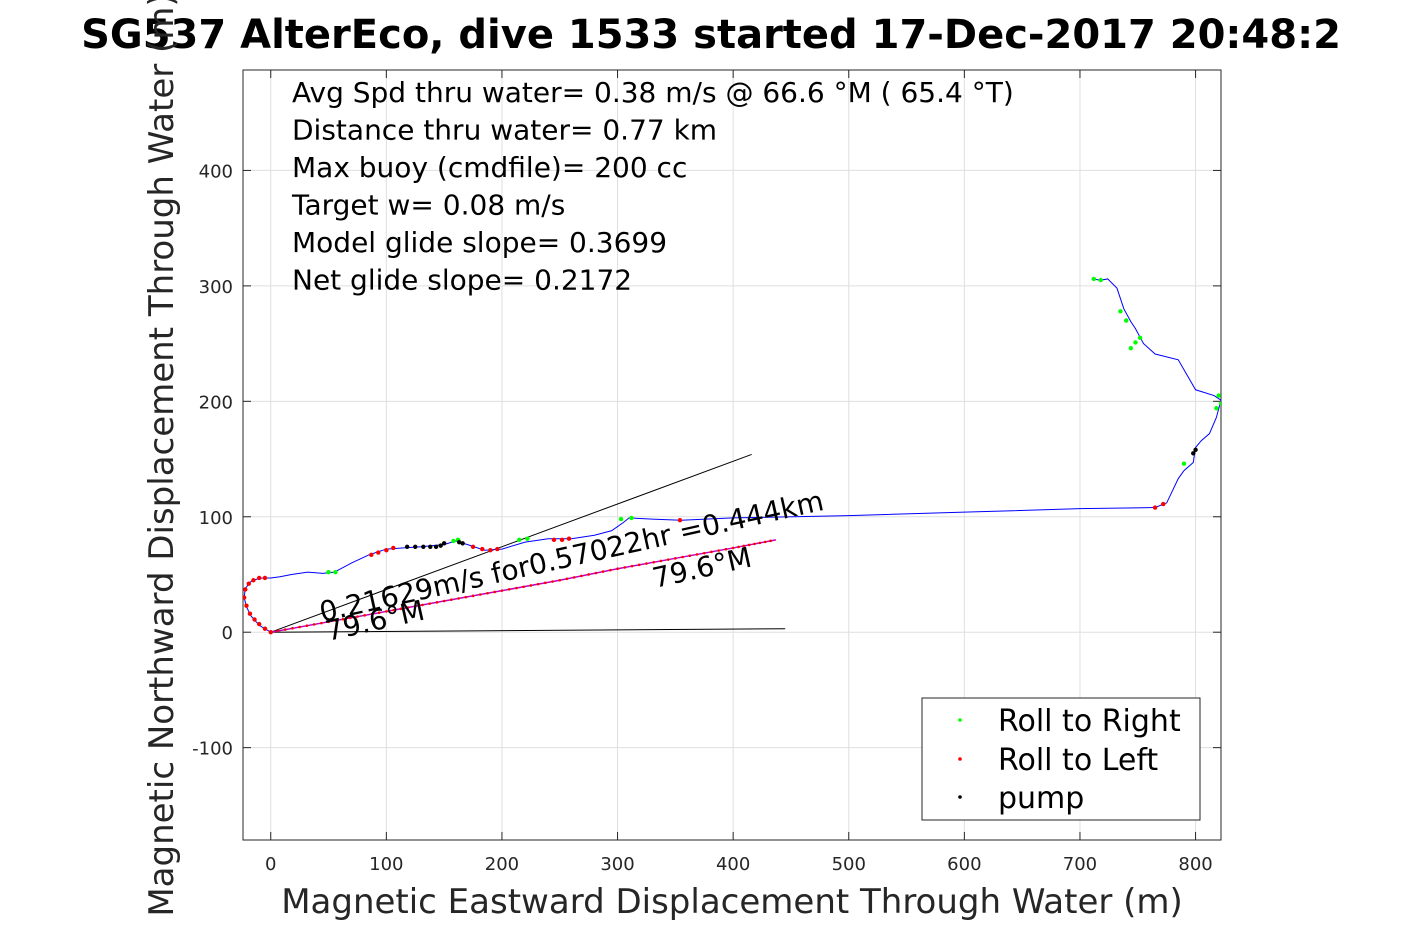  What do you see at coordinates (489, 167) in the screenshot?
I see `annotation-line: Max buoy (cmdfile)= 200 cc` at bounding box center [489, 167].